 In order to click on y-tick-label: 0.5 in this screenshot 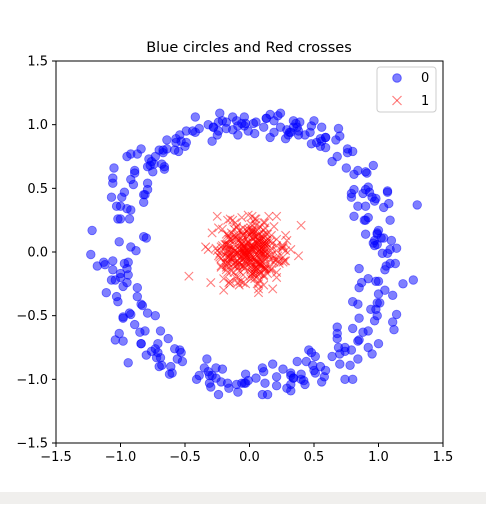, I will do `click(37, 189)`.